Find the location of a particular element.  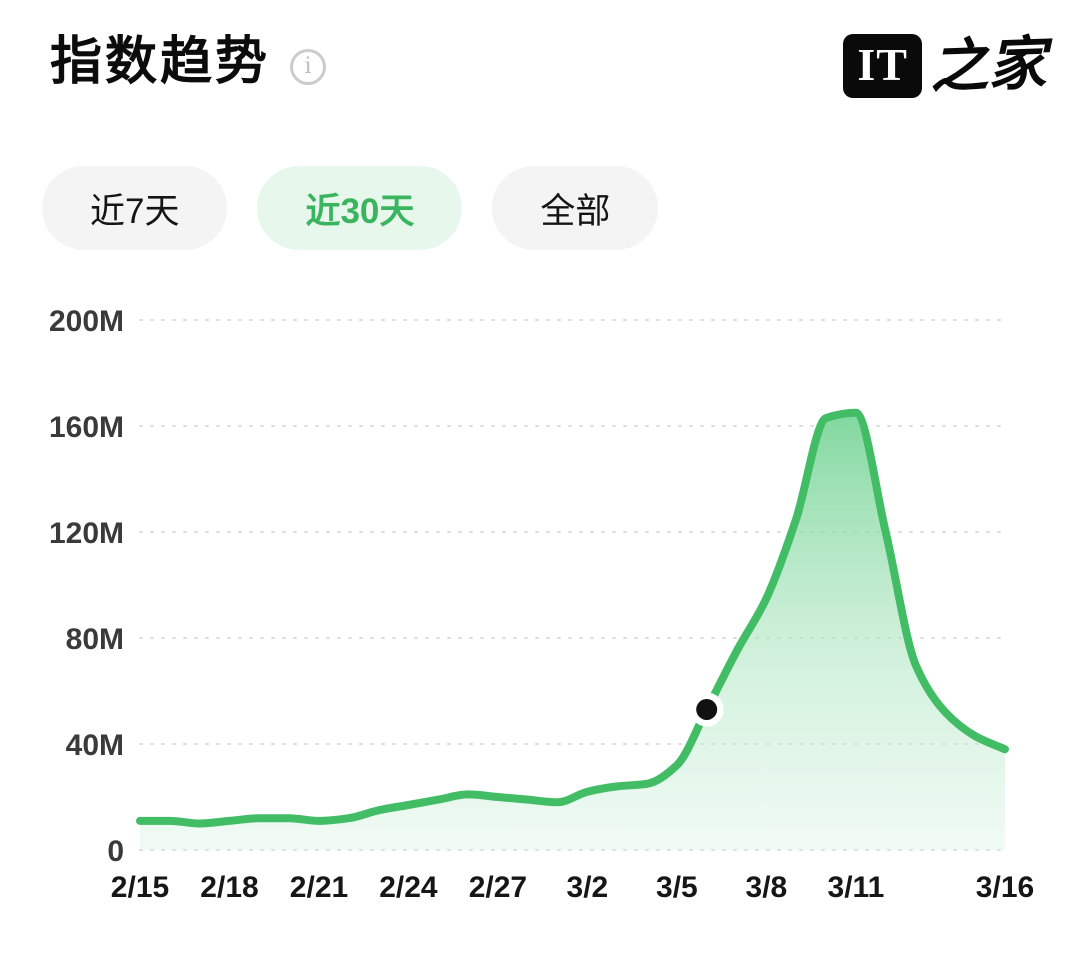

y-axis-tick-label: 160M is located at coordinates (86, 427).